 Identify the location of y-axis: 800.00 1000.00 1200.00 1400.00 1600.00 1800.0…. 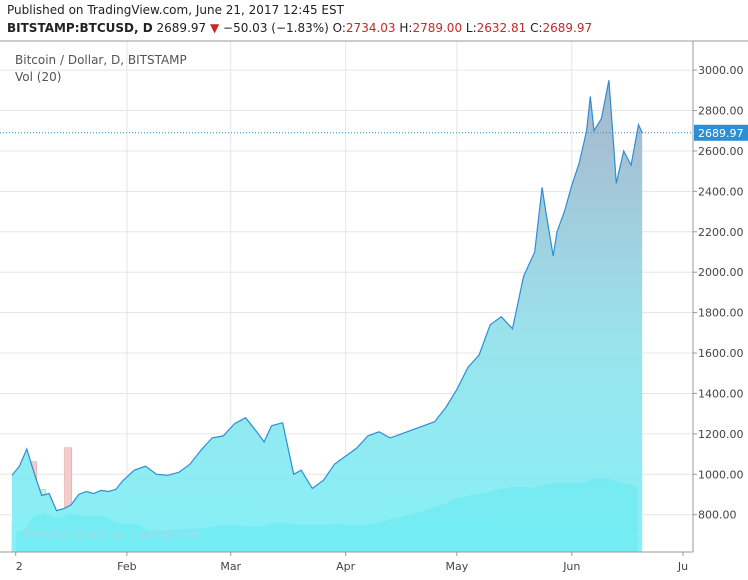
(718, 293).